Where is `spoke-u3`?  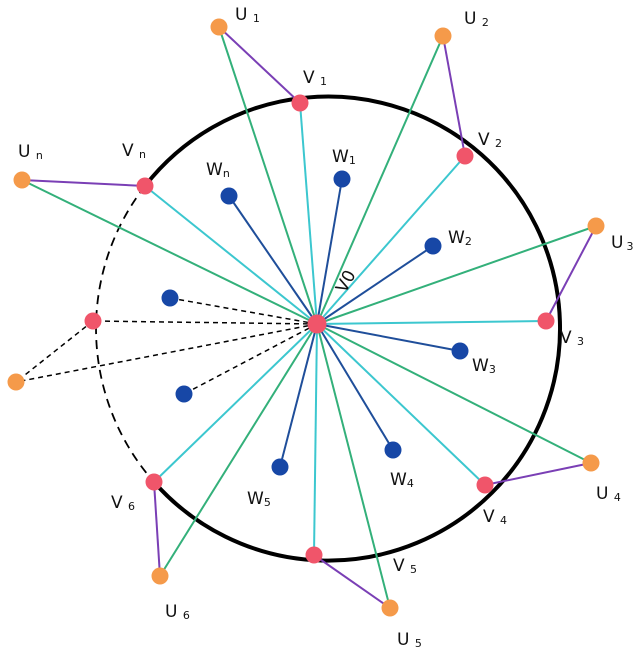 spoke-u3 is located at coordinates (456, 275).